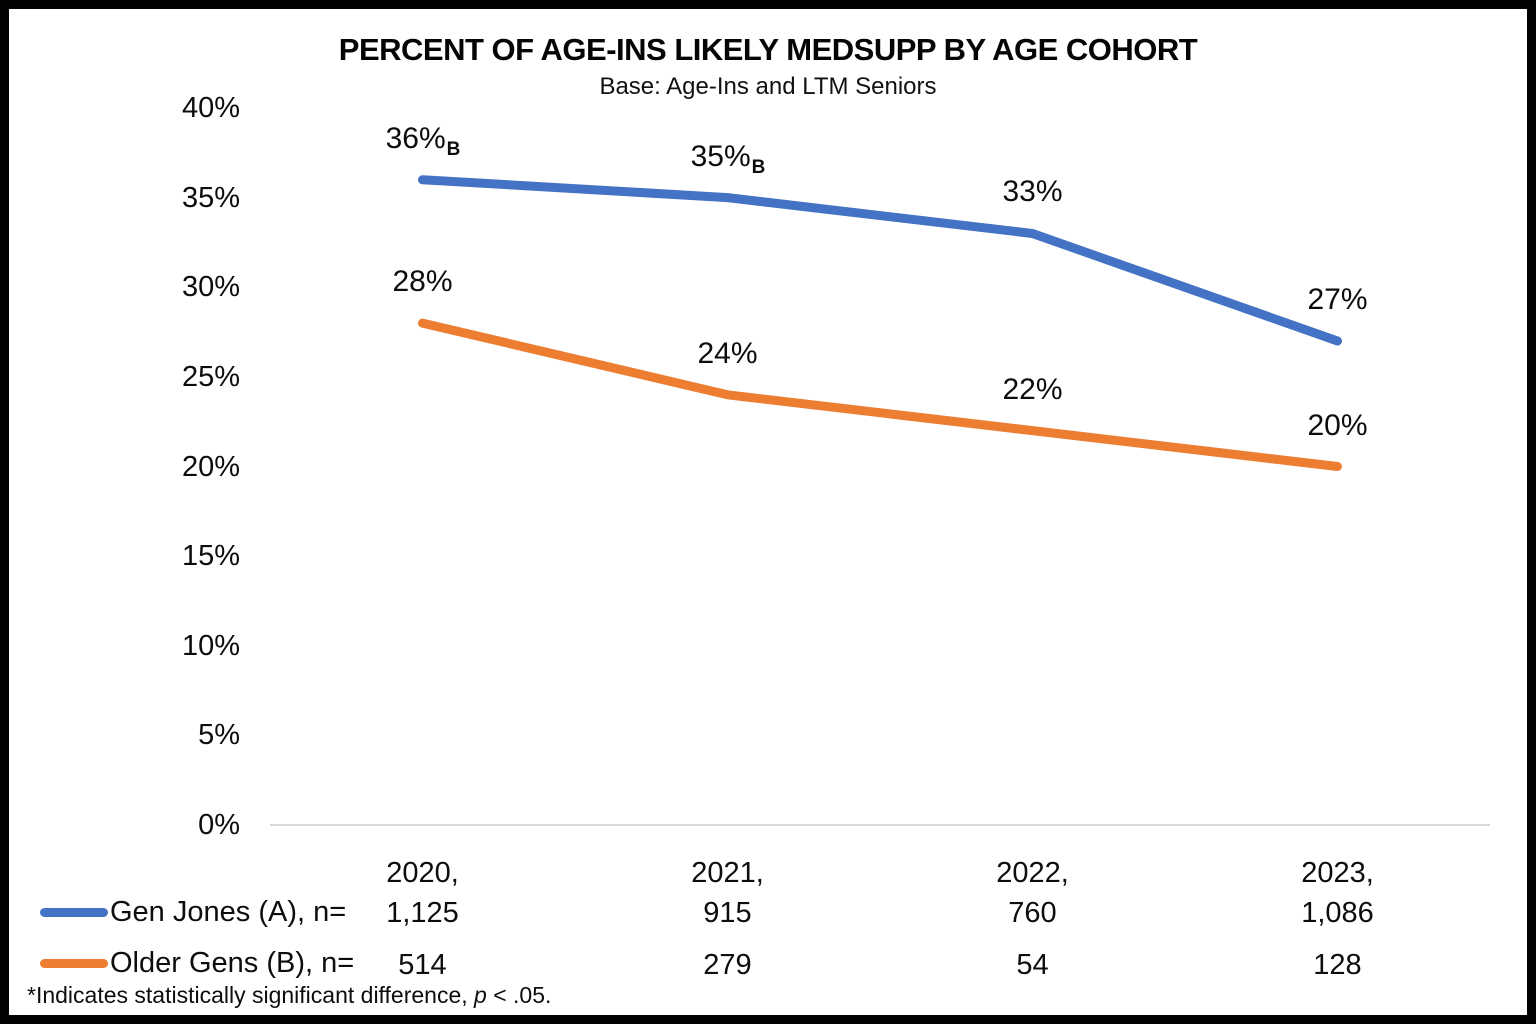 Image resolution: width=1536 pixels, height=1024 pixels. Describe the element at coordinates (1032, 913) in the screenshot. I see `gen-jones-n-value: 760` at that location.